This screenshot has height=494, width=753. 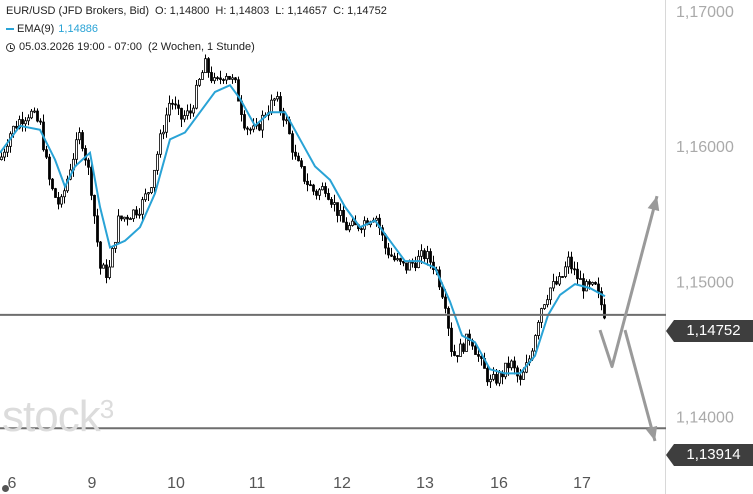 I want to click on x-tick-label: 12, so click(x=342, y=483).